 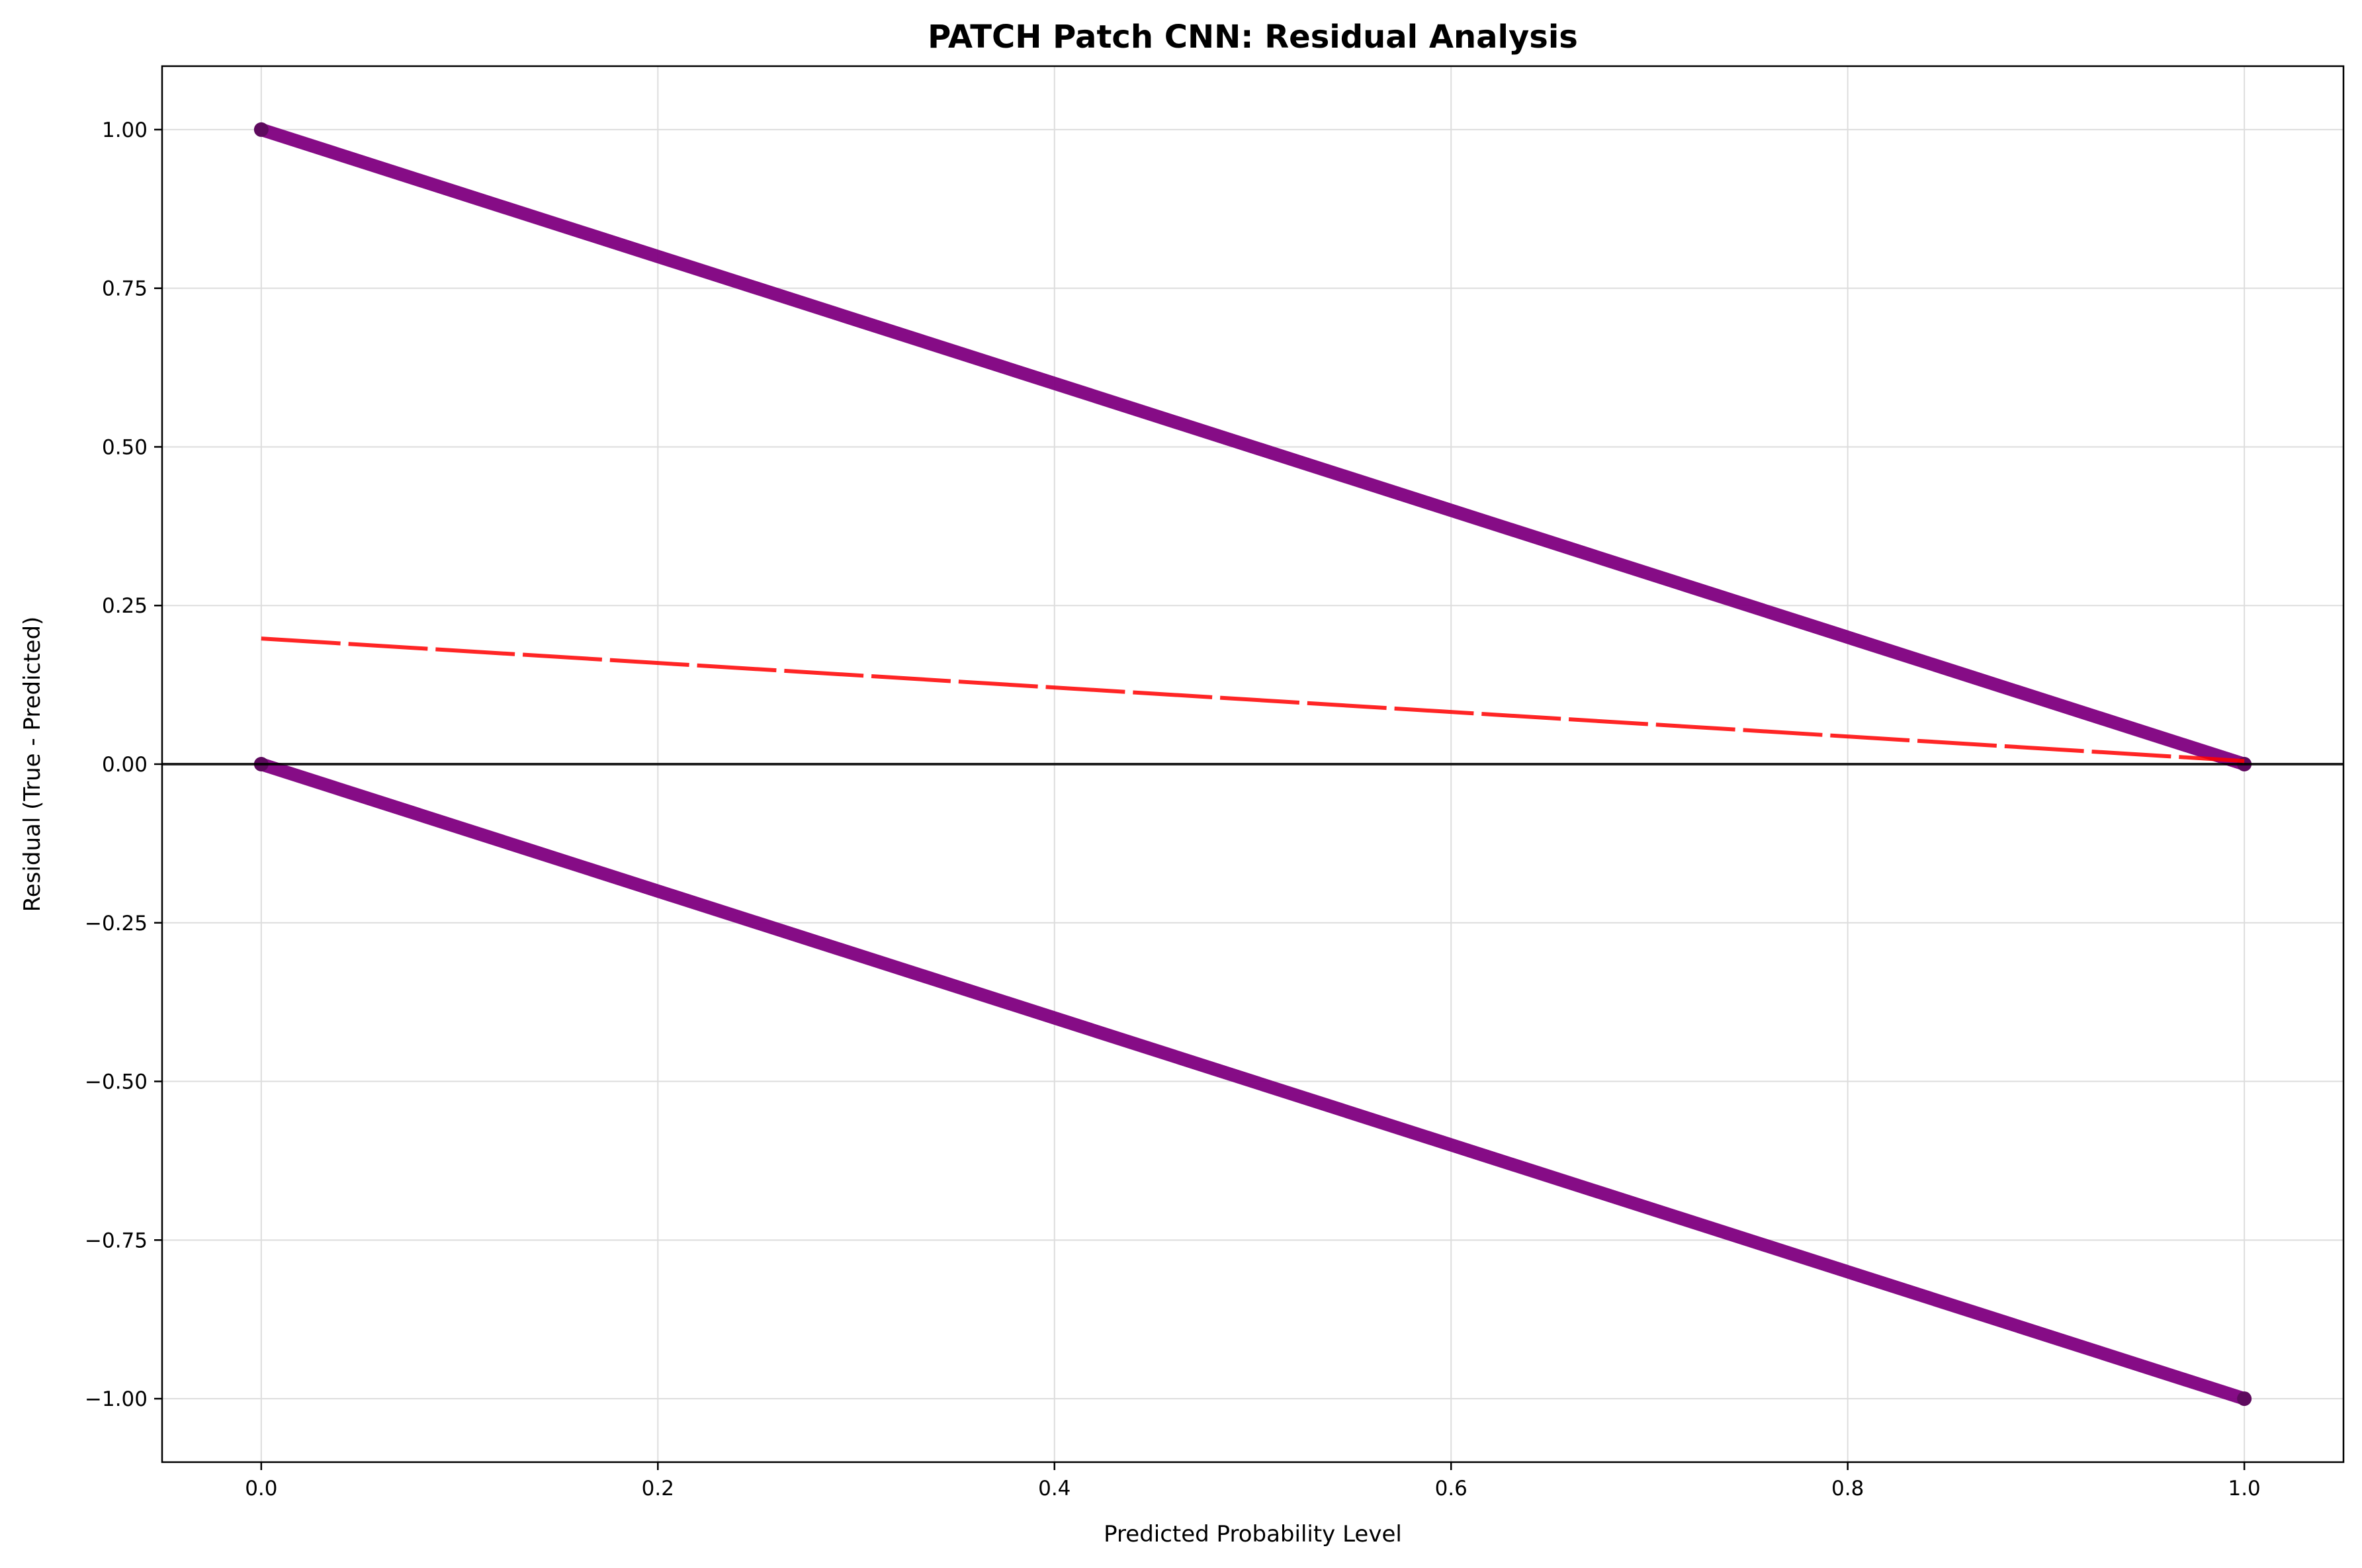 I want to click on x-axis-label: Predicted Probability Level, so click(x=1253, y=1534).